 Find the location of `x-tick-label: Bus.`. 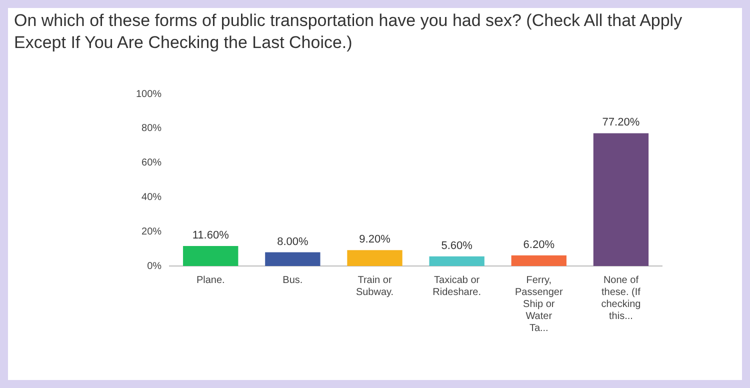

x-tick-label: Bus. is located at coordinates (292, 280).